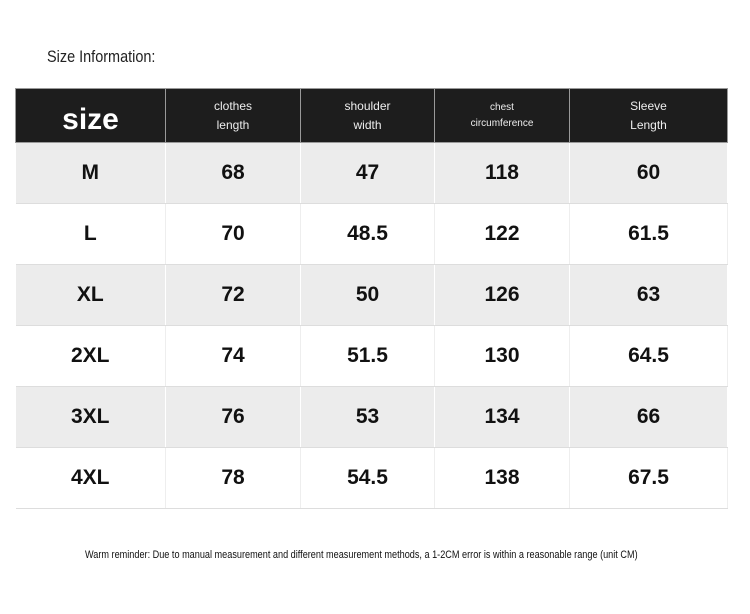 Image resolution: width=750 pixels, height=614 pixels. Describe the element at coordinates (90, 234) in the screenshot. I see `size-cell: L` at that location.